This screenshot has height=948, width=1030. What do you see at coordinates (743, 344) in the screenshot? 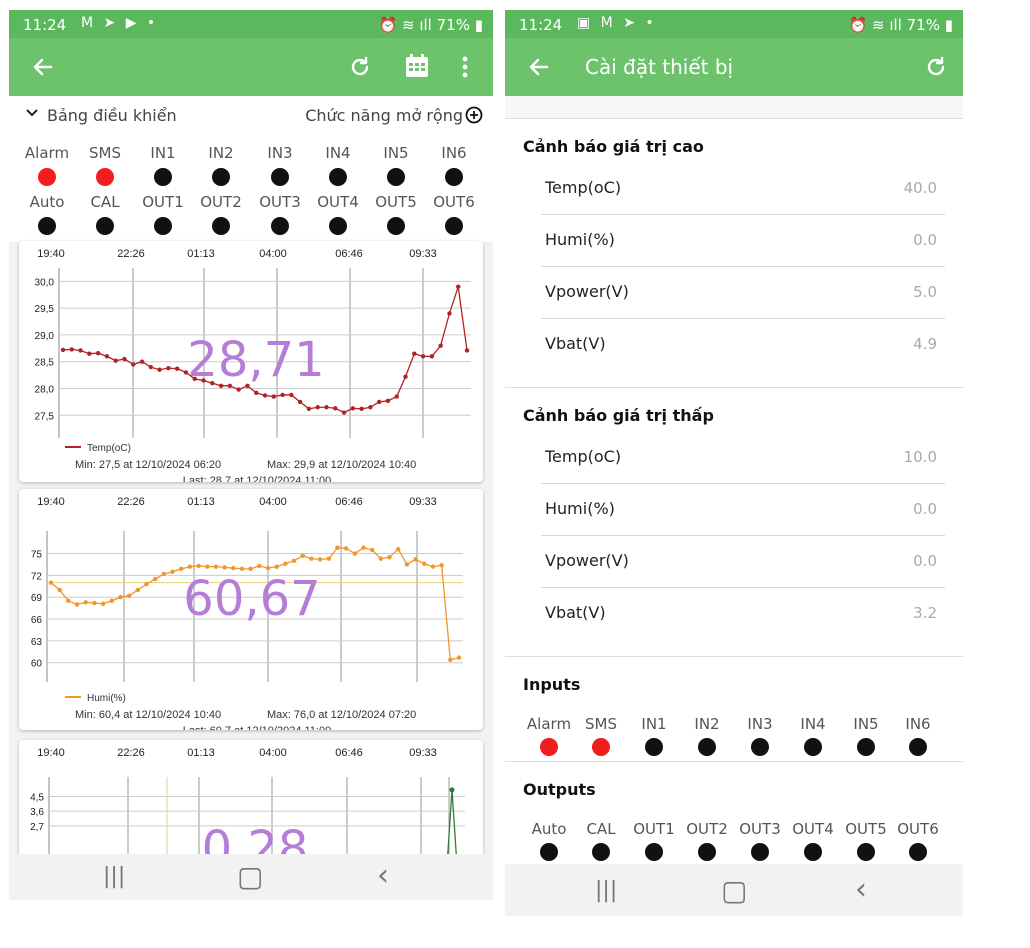
I see `setting-row: Vbat(V) 4.9` at bounding box center [743, 344].